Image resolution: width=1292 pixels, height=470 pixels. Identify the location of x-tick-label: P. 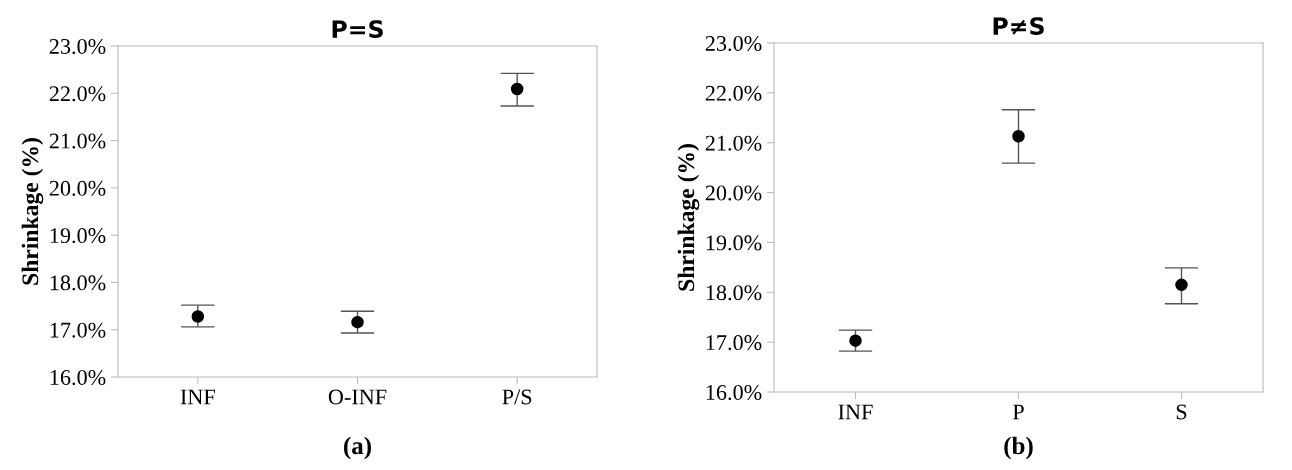
(1018, 412).